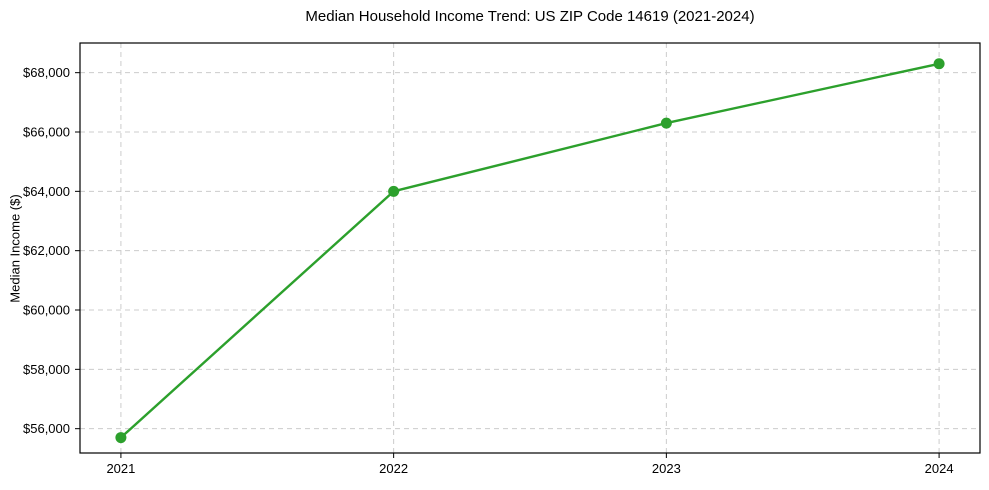 This screenshot has height=490, width=989. I want to click on y-tick-label: $66,000, so click(46, 132).